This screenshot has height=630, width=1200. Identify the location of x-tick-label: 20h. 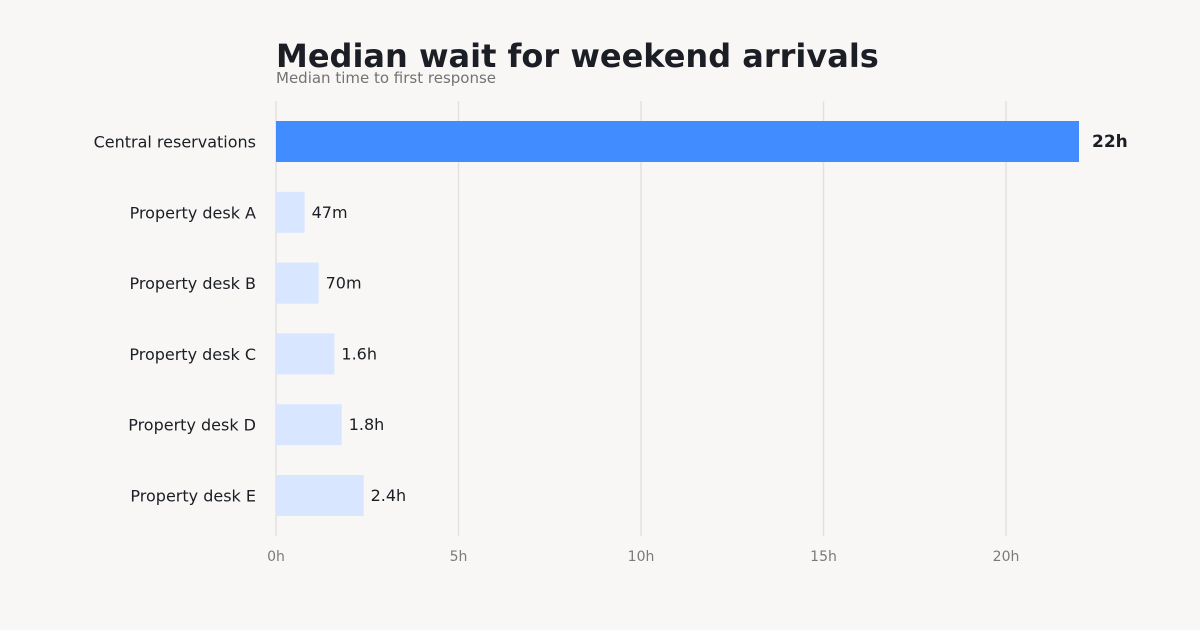
(1006, 557).